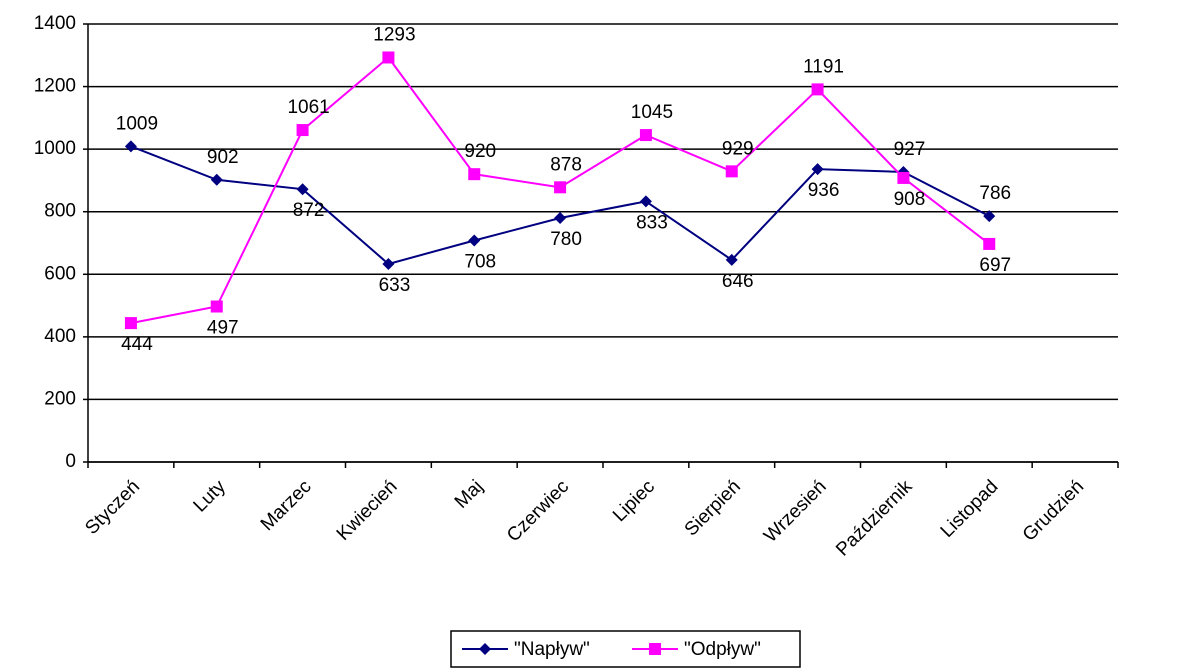 The height and width of the screenshot is (669, 1190). Describe the element at coordinates (713, 508) in the screenshot. I see `x-tick-label: Sierpień` at that location.